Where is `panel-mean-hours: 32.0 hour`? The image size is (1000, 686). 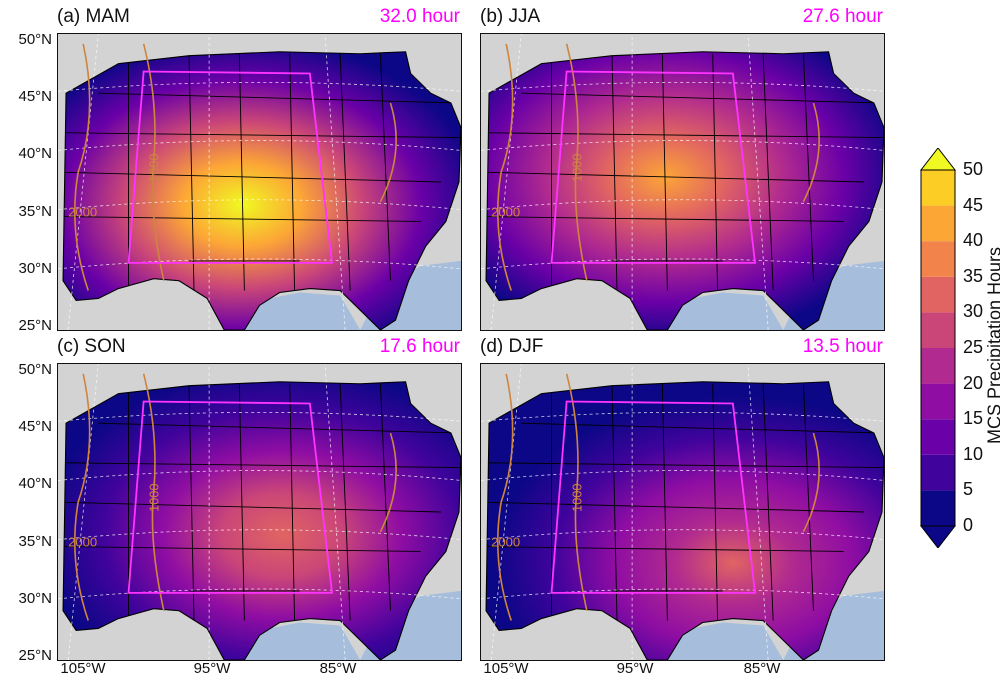
panel-mean-hours: 32.0 hour is located at coordinates (419, 16).